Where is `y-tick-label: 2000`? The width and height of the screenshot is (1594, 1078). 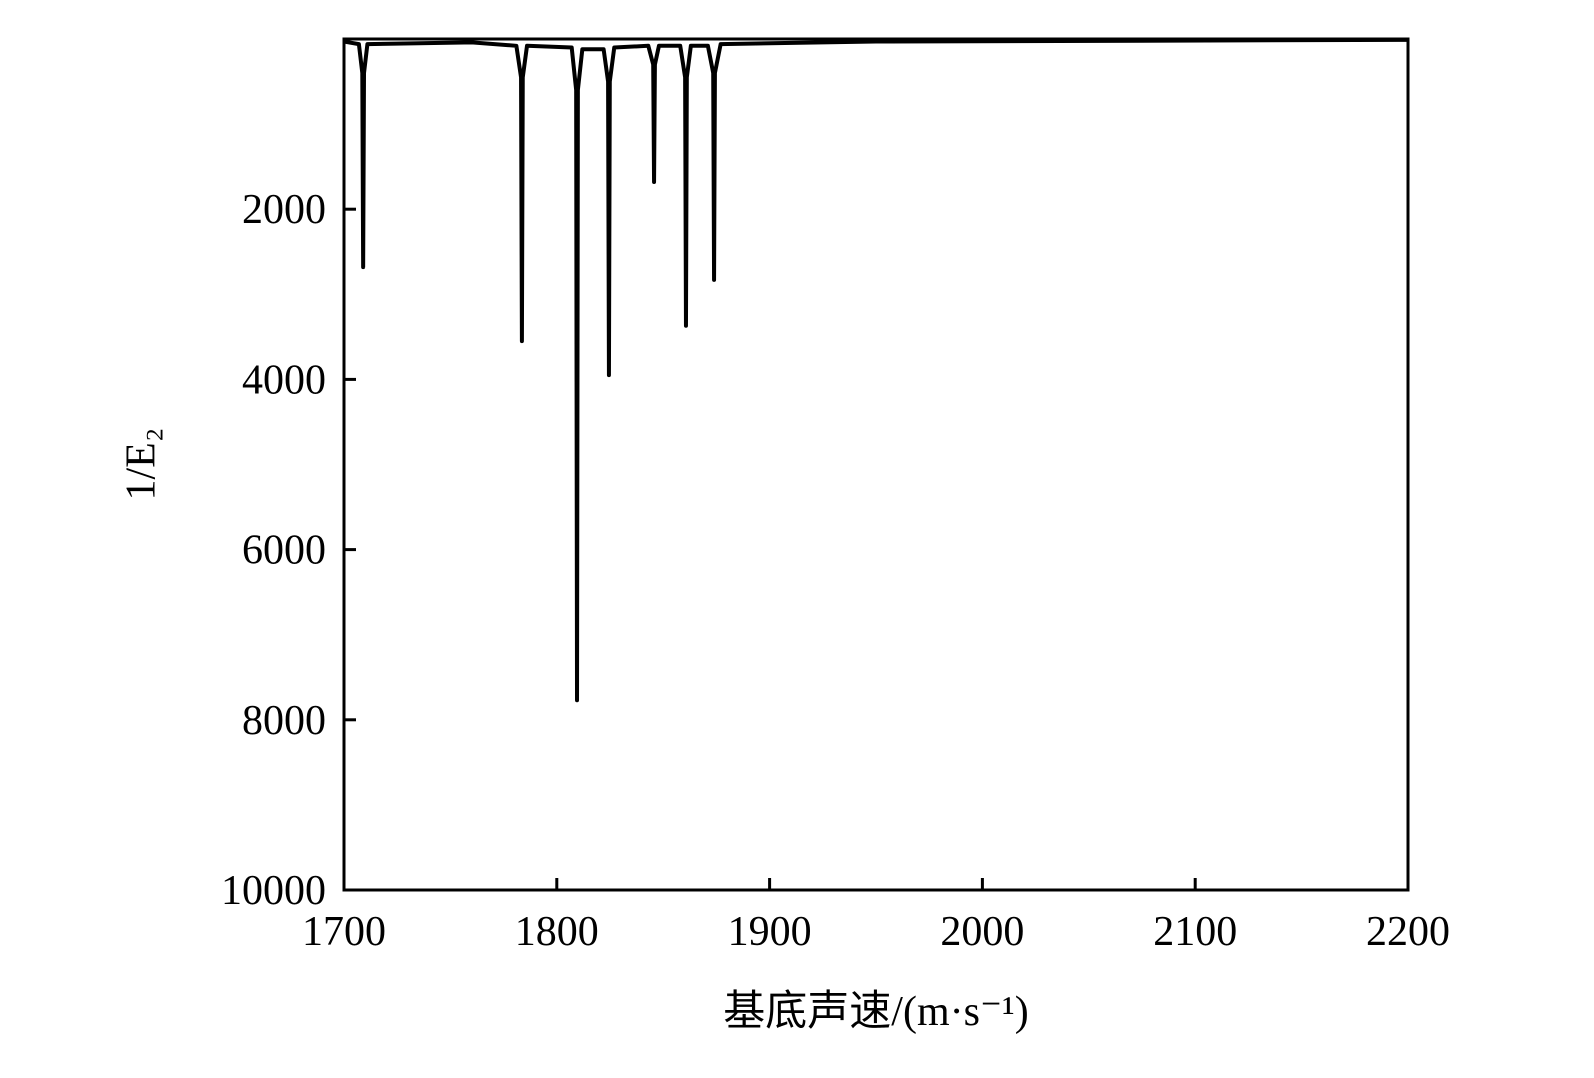
y-tick-label: 2000 is located at coordinates (284, 210).